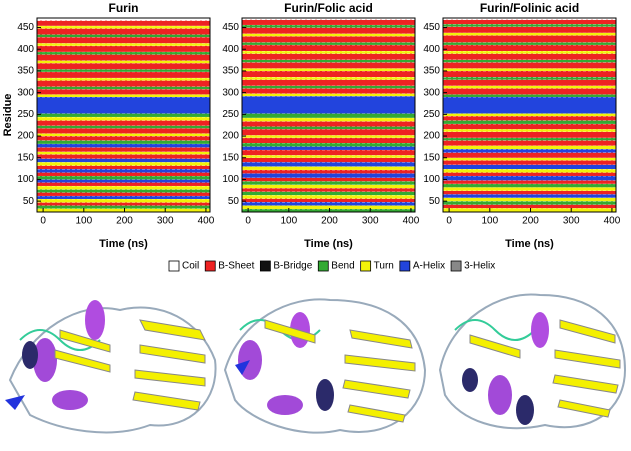 This screenshot has width=631, height=451. I want to click on x-tick-label: 0, so click(248, 221).